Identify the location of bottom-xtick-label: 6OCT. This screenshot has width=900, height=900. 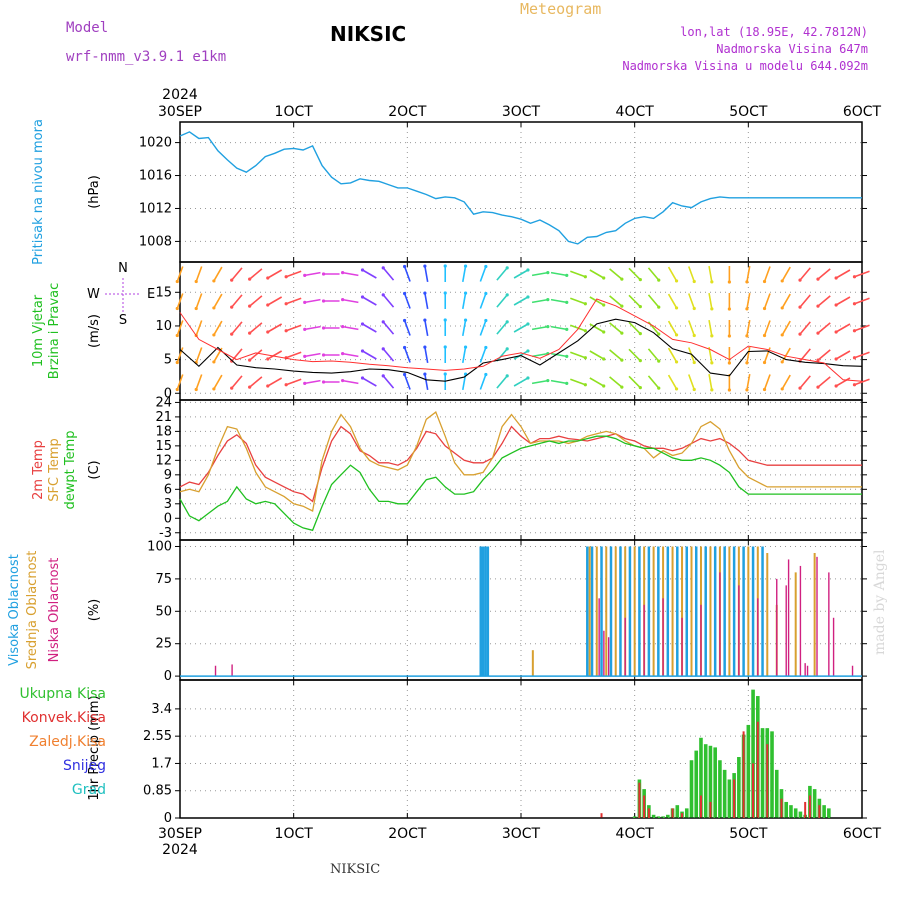
(862, 834).